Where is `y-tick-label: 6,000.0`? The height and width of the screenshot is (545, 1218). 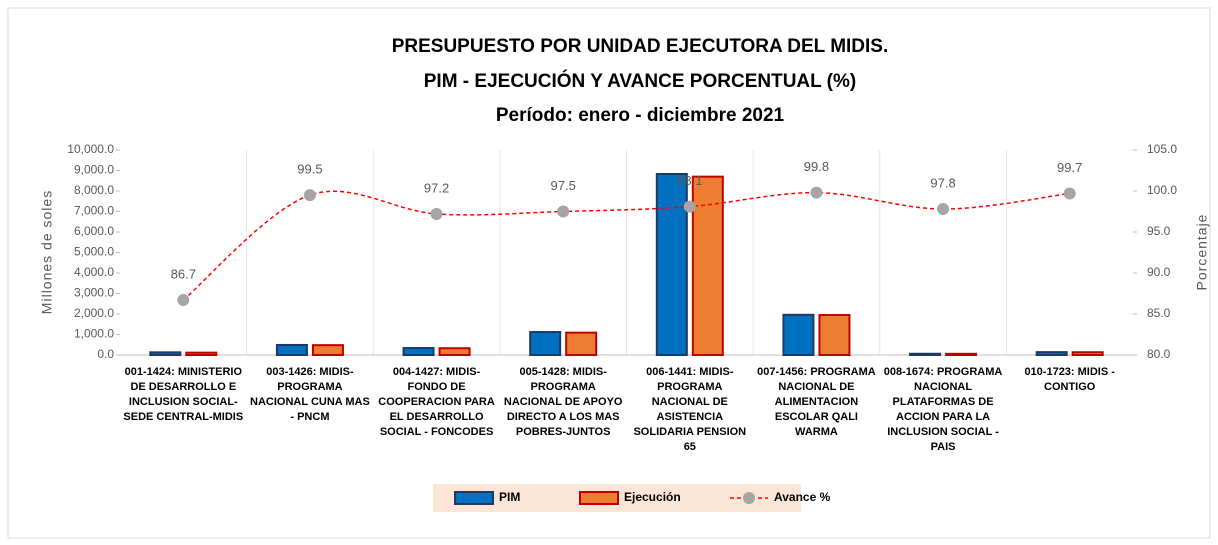 y-tick-label: 6,000.0 is located at coordinates (94, 231).